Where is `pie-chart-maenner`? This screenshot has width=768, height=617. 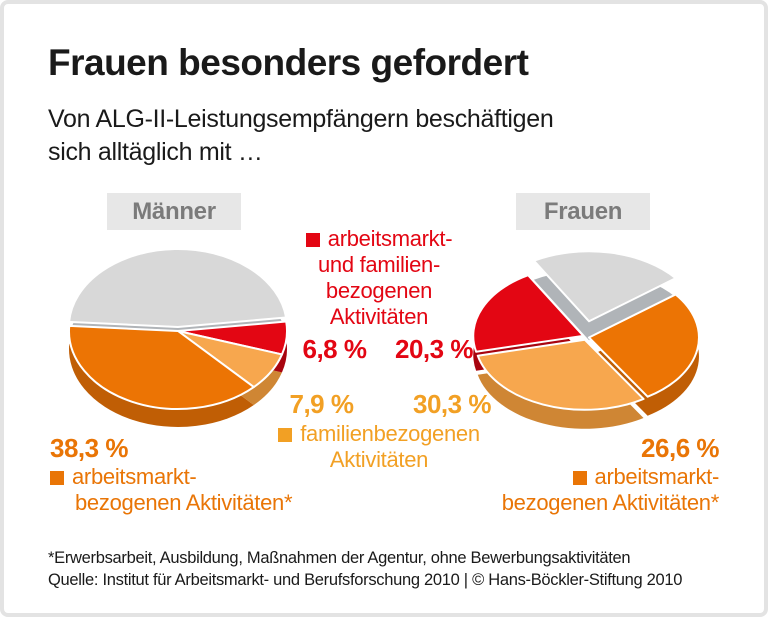
pie-chart-maenner is located at coordinates (178, 337).